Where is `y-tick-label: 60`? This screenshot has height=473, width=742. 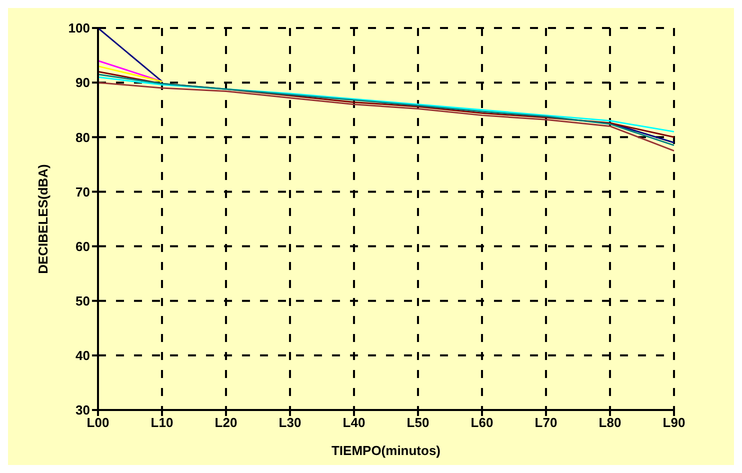
y-tick-label: 60 is located at coordinates (83, 246).